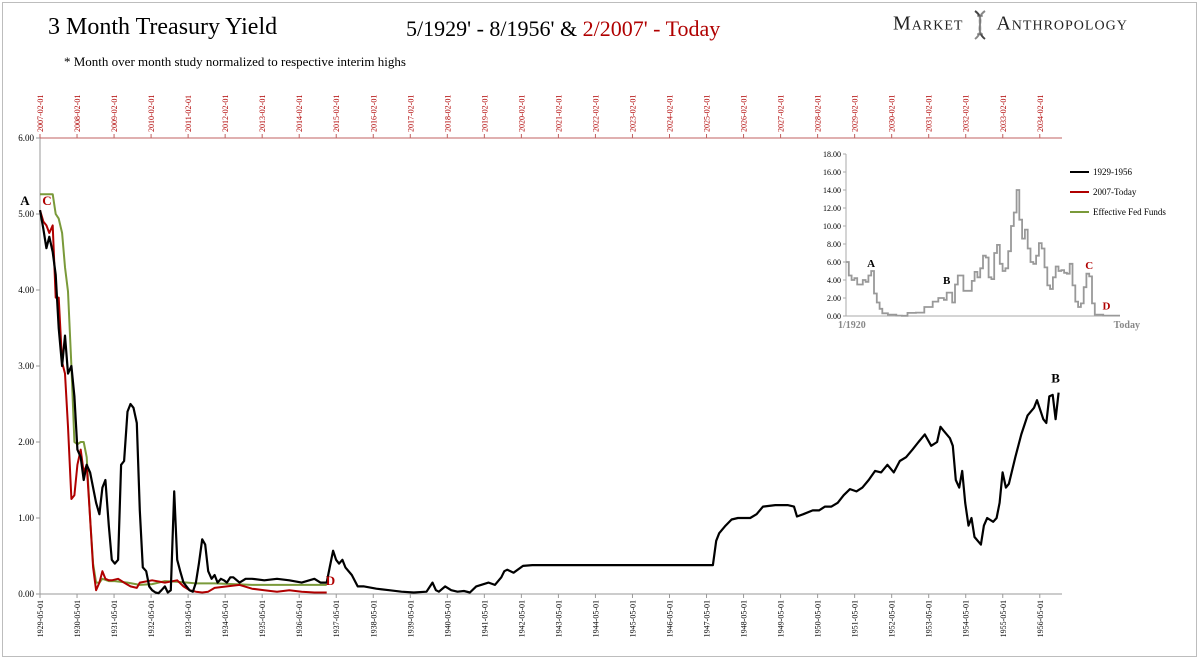  I want to click on x-tick-label: 1939-05-01, so click(410, 618).